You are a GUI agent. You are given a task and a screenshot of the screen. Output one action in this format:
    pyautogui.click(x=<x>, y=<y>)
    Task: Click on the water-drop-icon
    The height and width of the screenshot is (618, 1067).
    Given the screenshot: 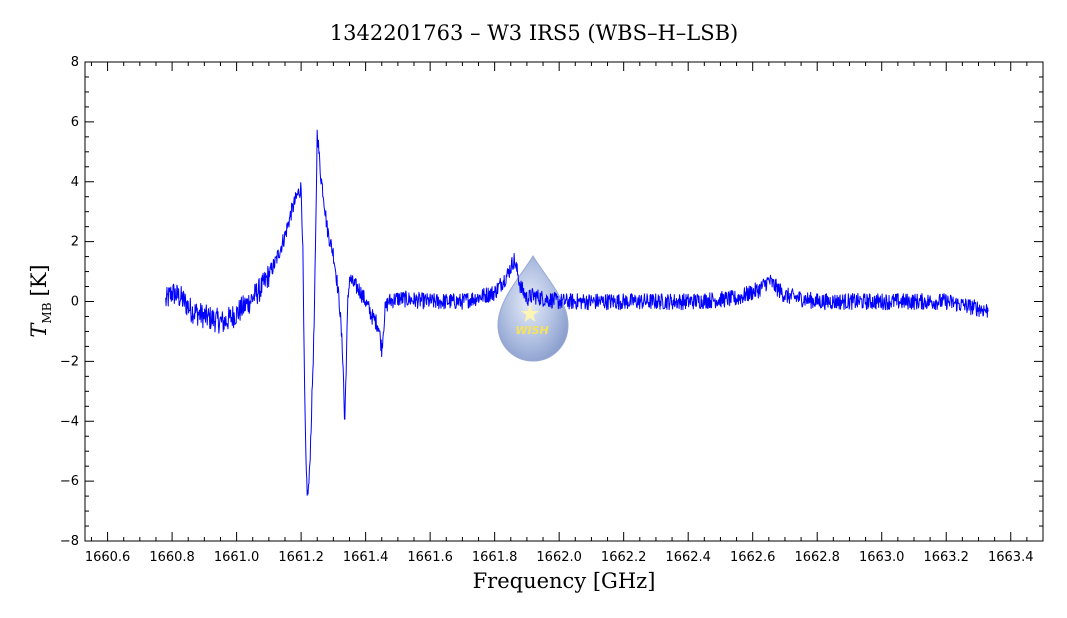 What is the action you would take?
    pyautogui.click(x=533, y=308)
    